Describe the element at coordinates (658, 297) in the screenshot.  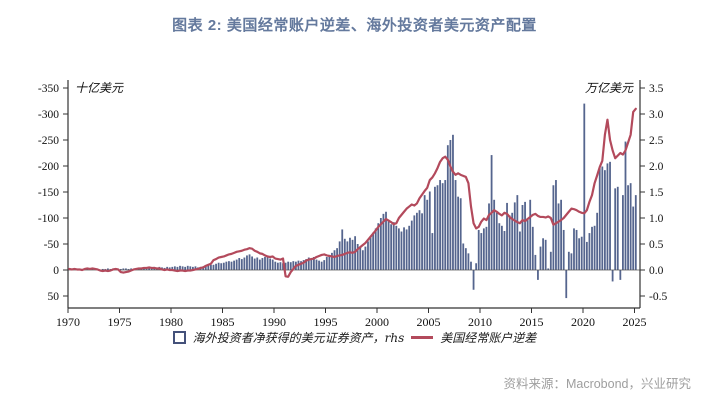
I see `right-tick-label: -0.5` at that location.